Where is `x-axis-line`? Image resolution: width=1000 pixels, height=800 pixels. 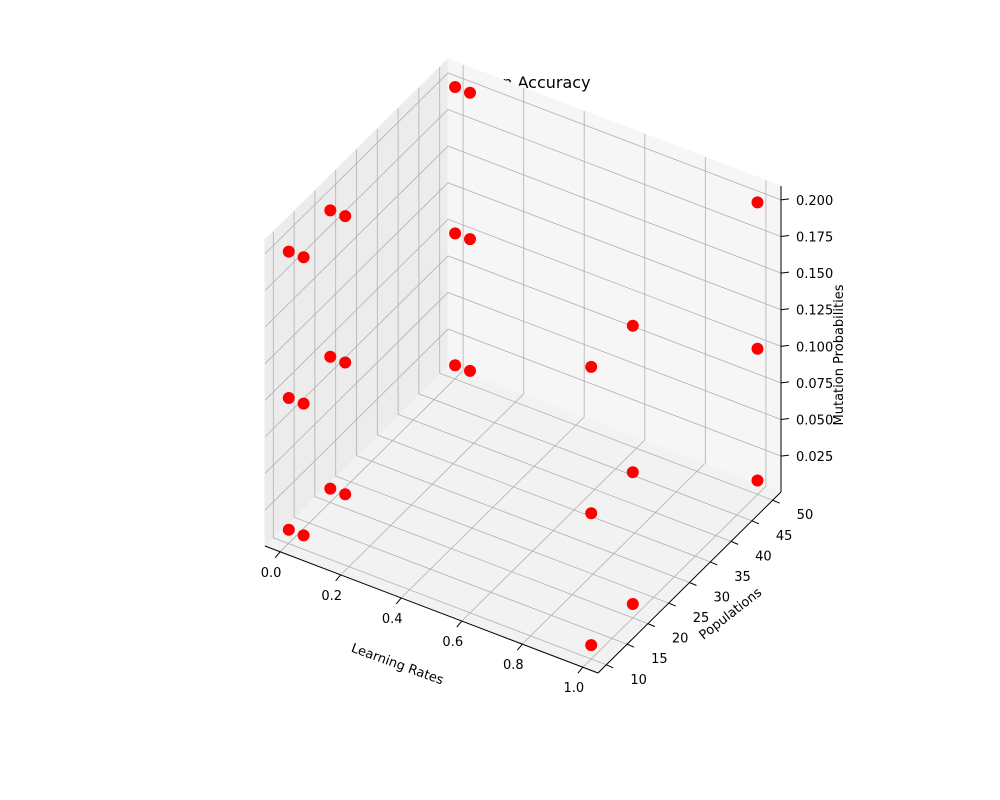
x-axis-line is located at coordinates (431, 609).